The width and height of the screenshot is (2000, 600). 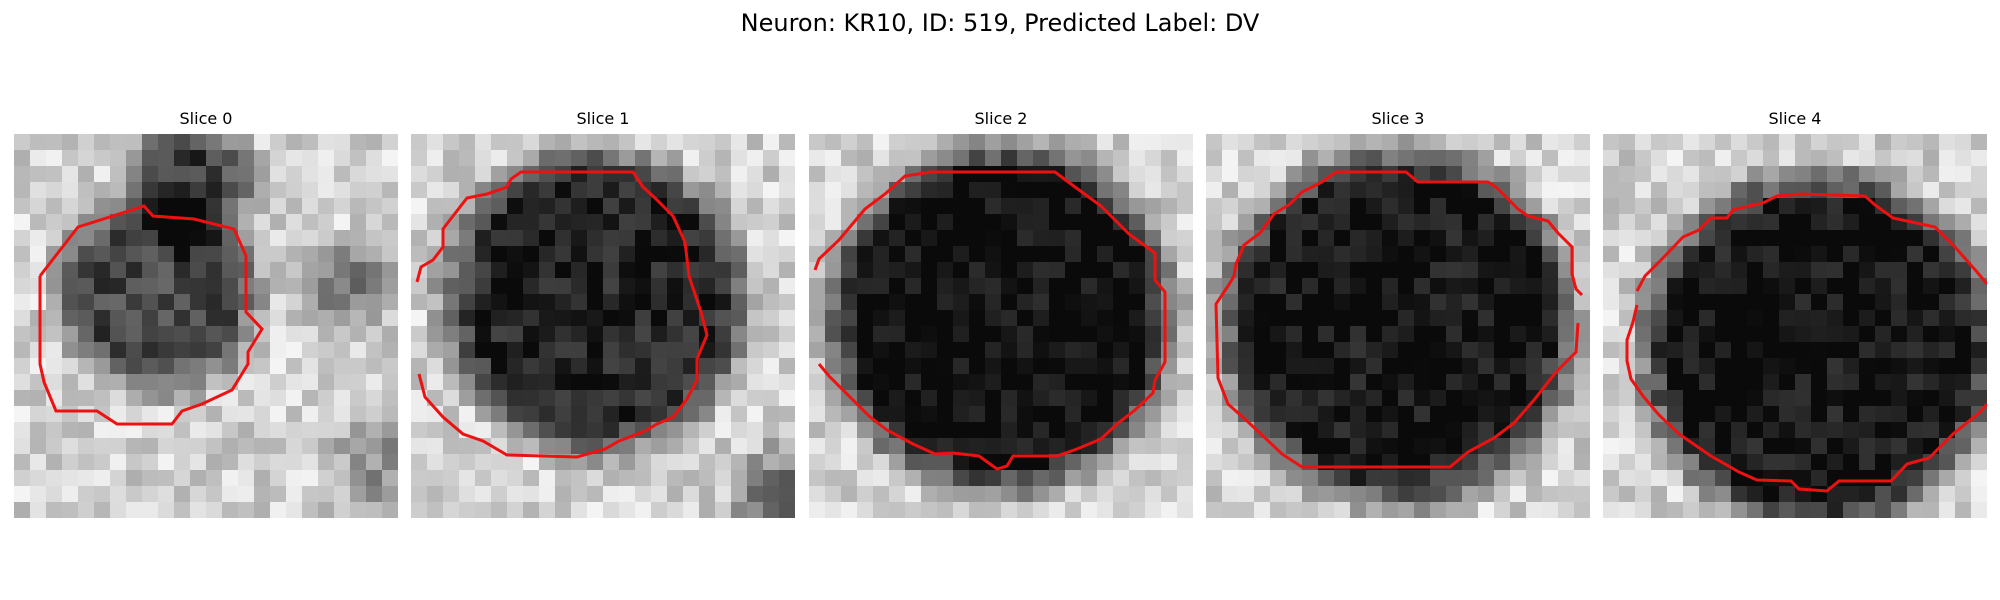 I want to click on slice-panel-0: Slice 0, so click(x=206, y=315).